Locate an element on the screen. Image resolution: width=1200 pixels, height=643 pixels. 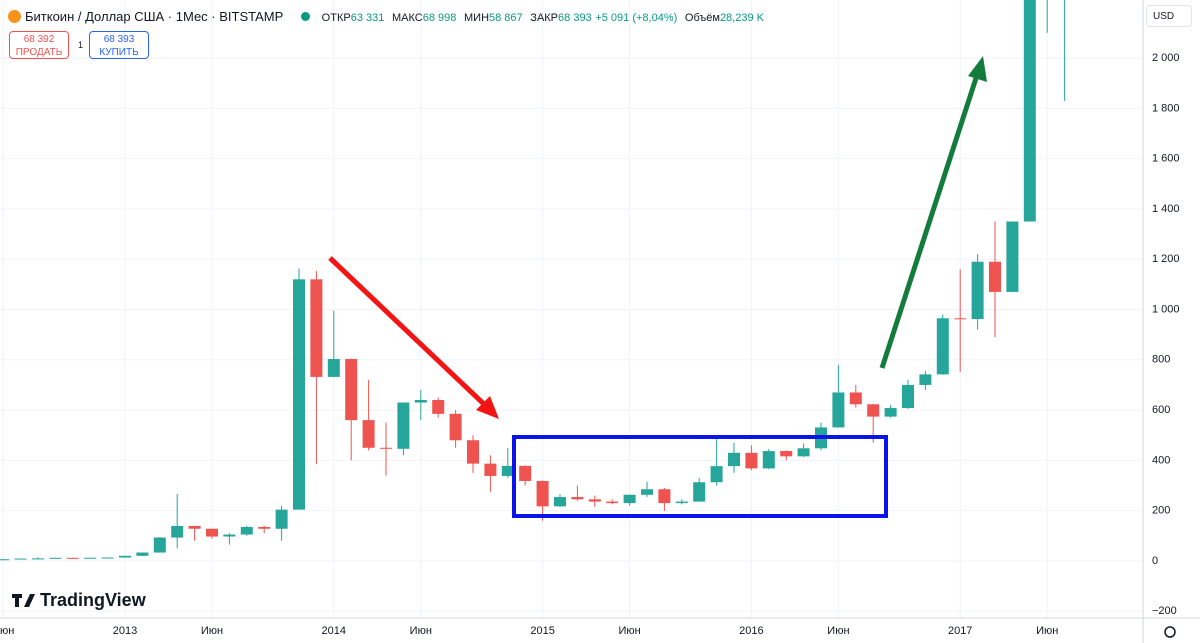
y-tick-label: 600 is located at coordinates (1161, 410).